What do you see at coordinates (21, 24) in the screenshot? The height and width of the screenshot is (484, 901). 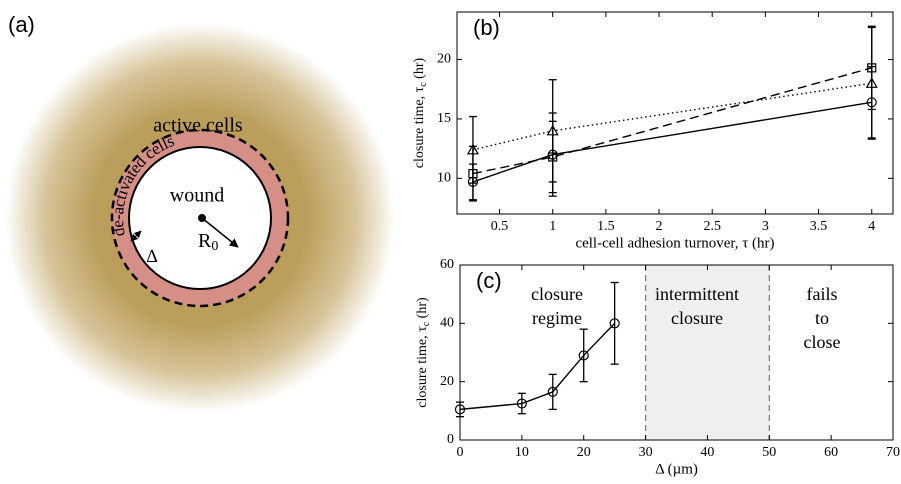 I see `panel-label: (a)` at bounding box center [21, 24].